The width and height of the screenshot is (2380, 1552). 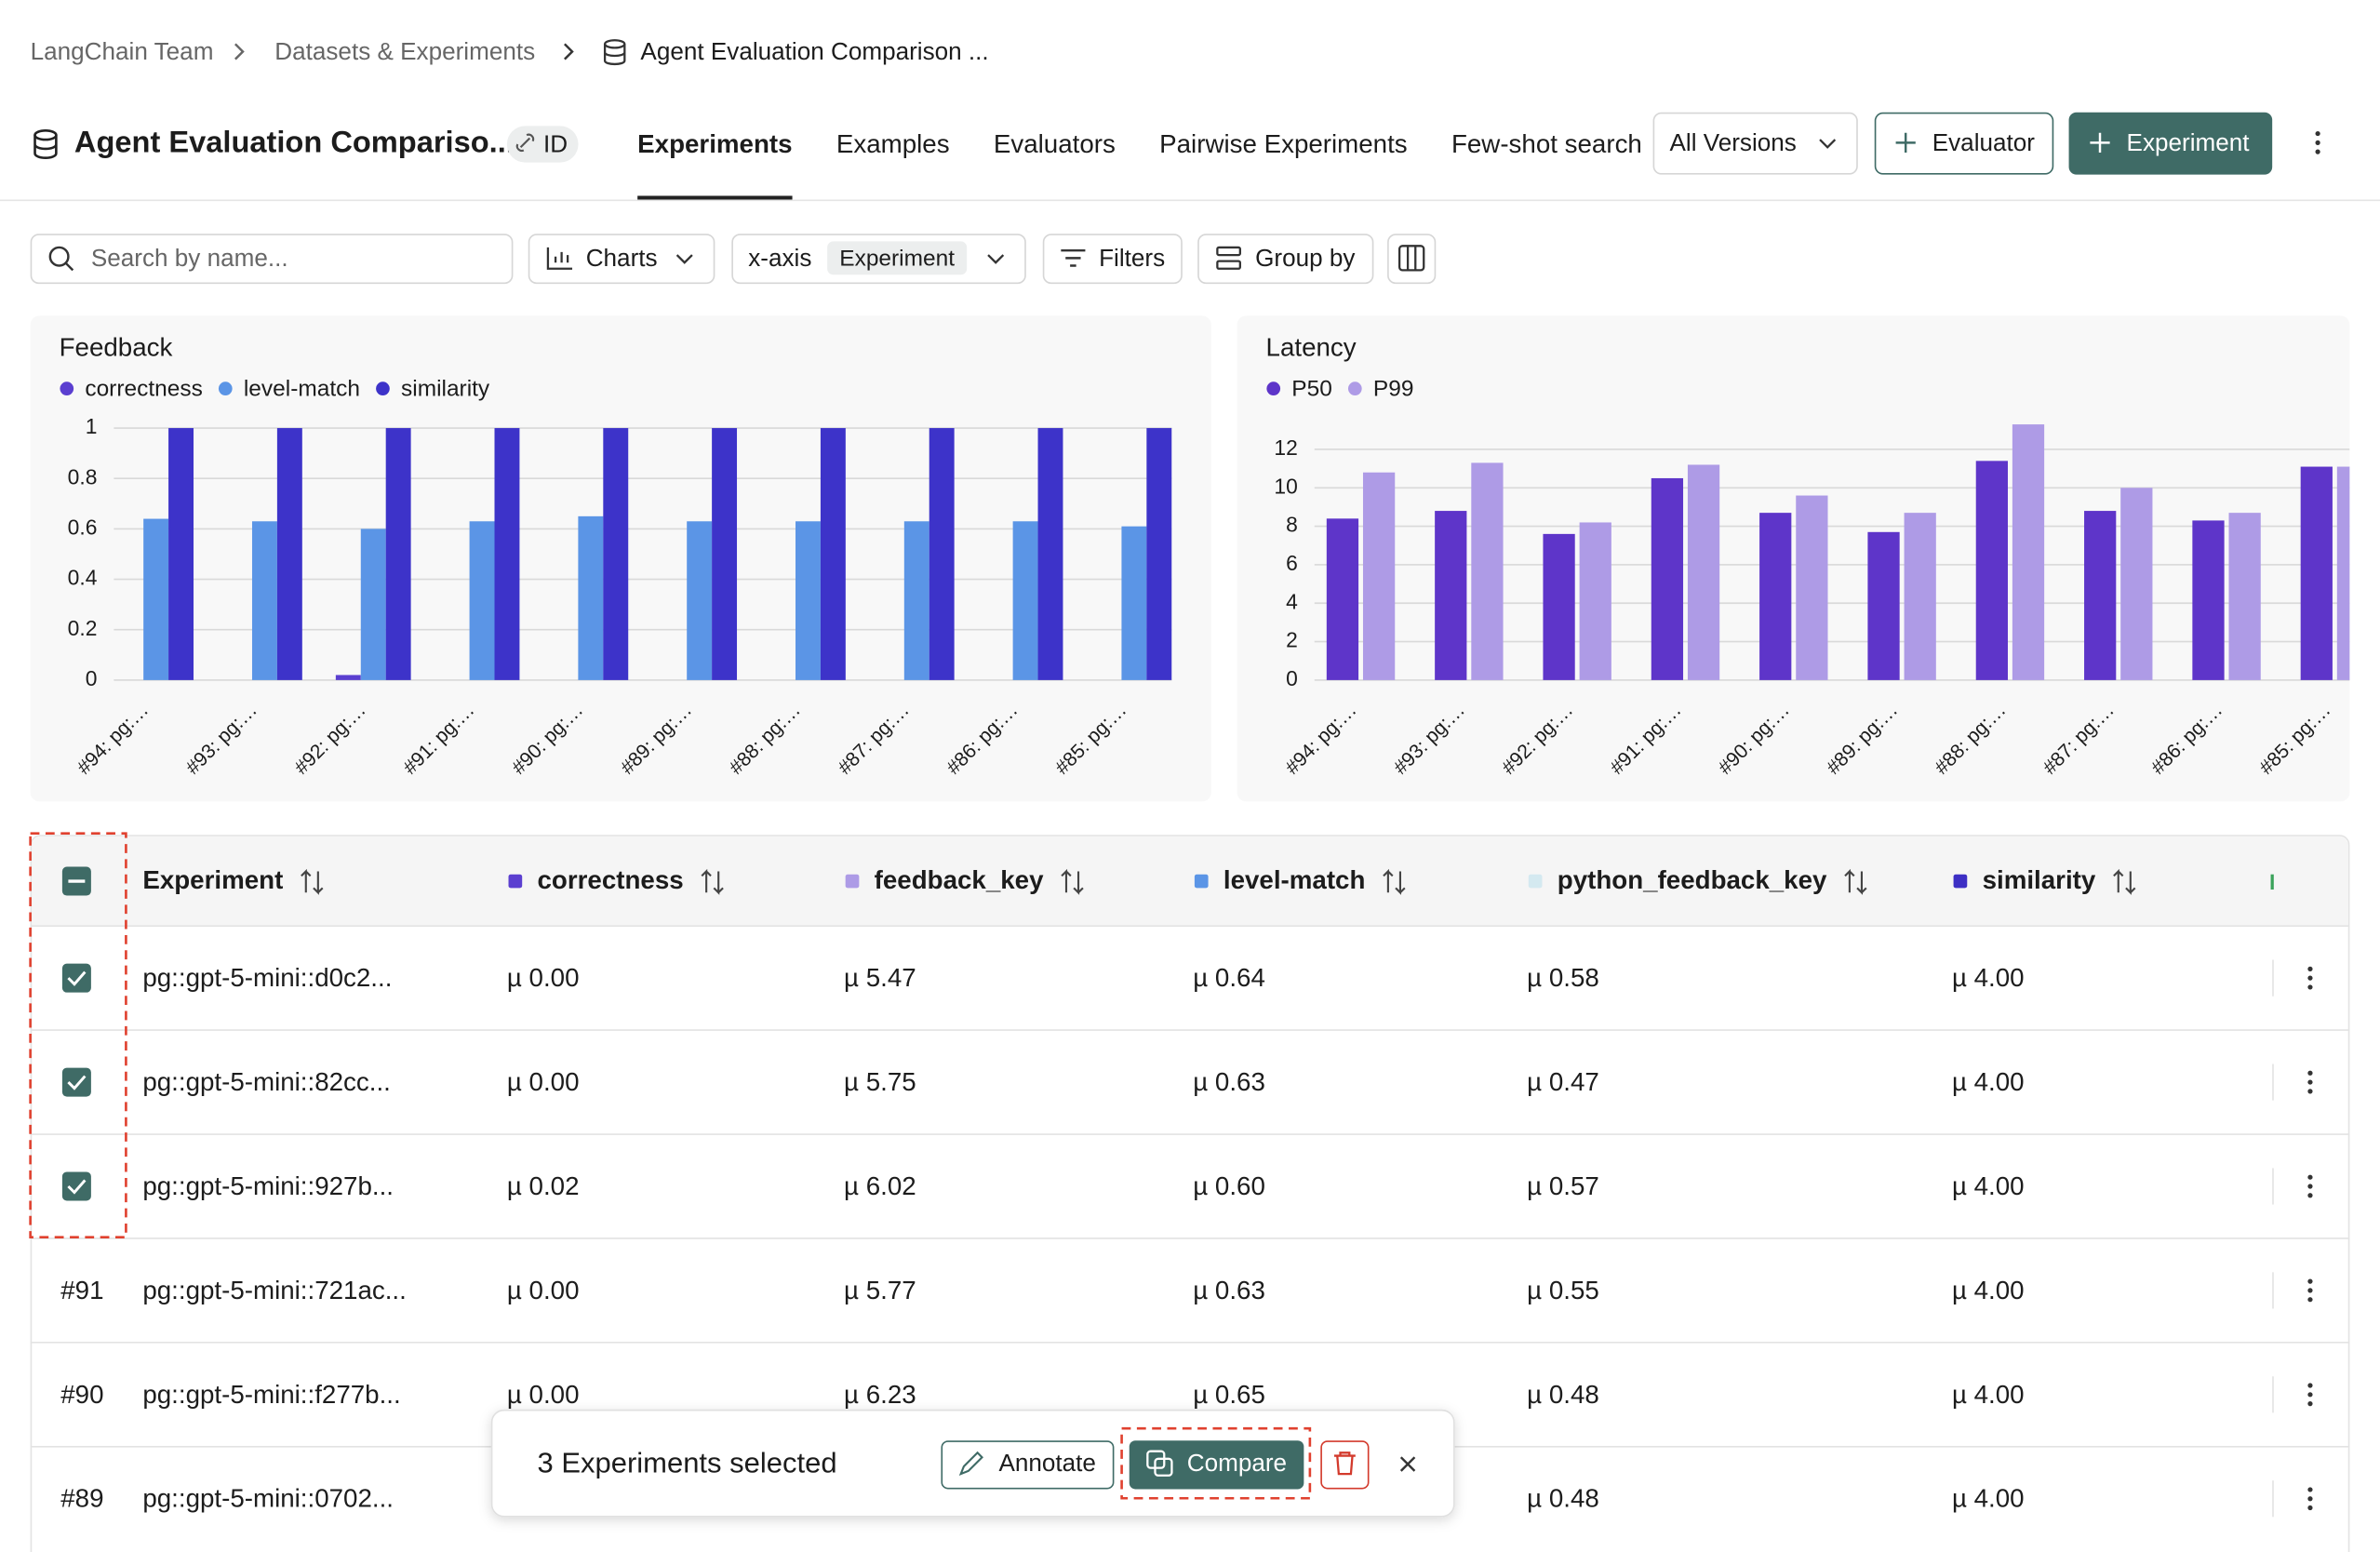 I want to click on add-evaluator-label: Evaluator, so click(x=1984, y=142).